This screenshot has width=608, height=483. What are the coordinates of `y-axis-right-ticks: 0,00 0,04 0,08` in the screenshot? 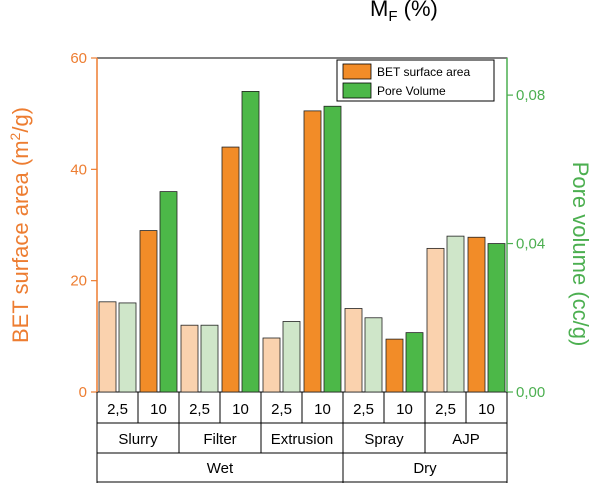 It's located at (526, 244).